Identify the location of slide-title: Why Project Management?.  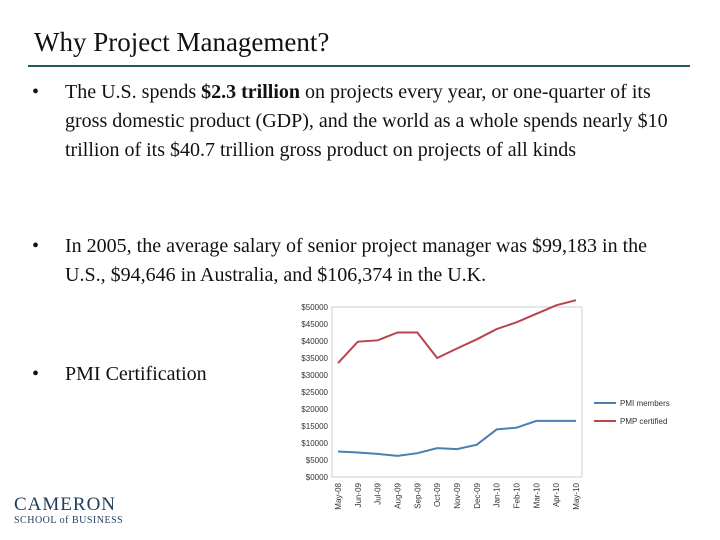
(182, 42).